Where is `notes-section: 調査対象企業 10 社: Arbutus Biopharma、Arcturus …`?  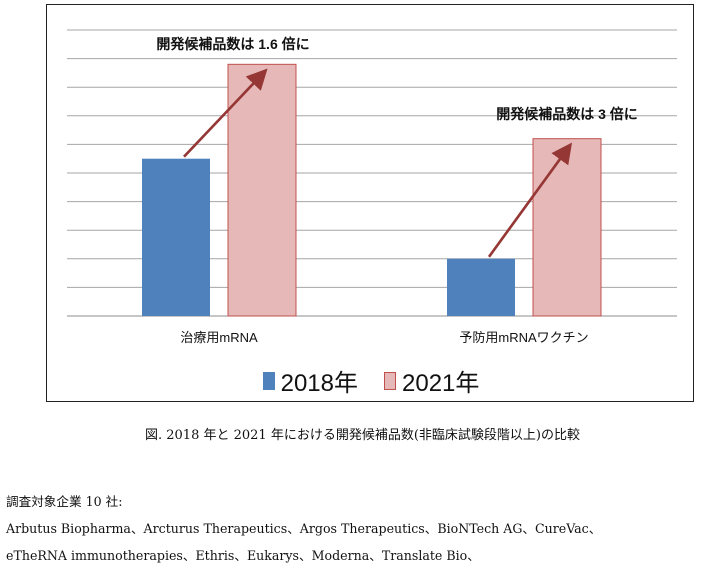
notes-section: 調査対象企業 10 社: Arbutus Biopharma、Arcturus … is located at coordinates (363, 528).